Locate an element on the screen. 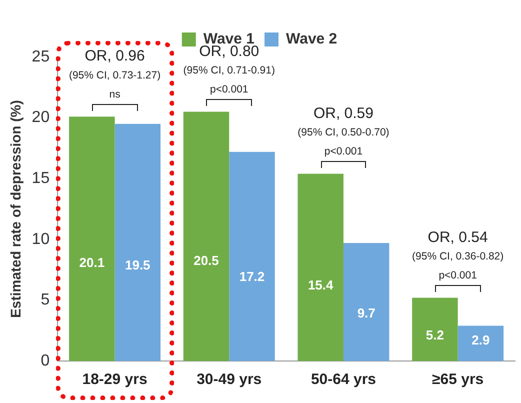  x-tick-label: ≥65 yrs is located at coordinates (458, 379).